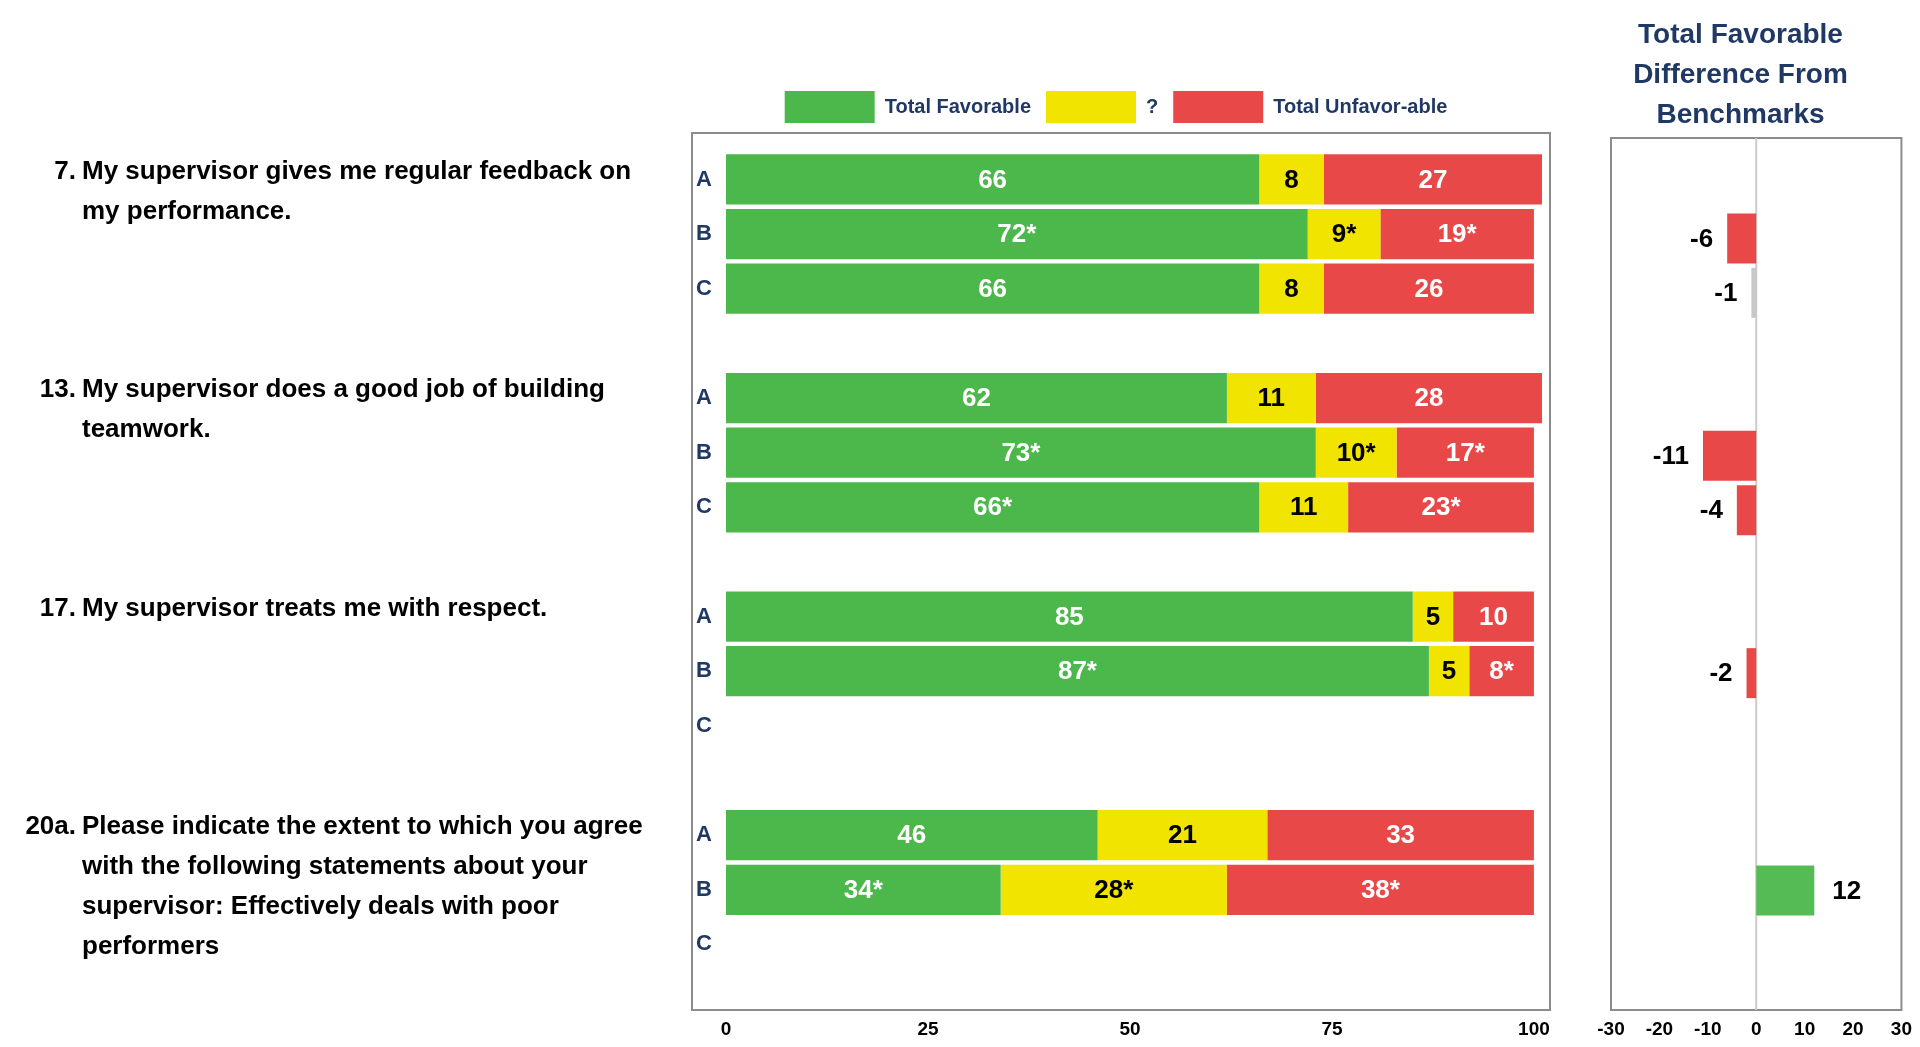 The width and height of the screenshot is (1920, 1047). I want to click on data-label: 34*, so click(863, 888).